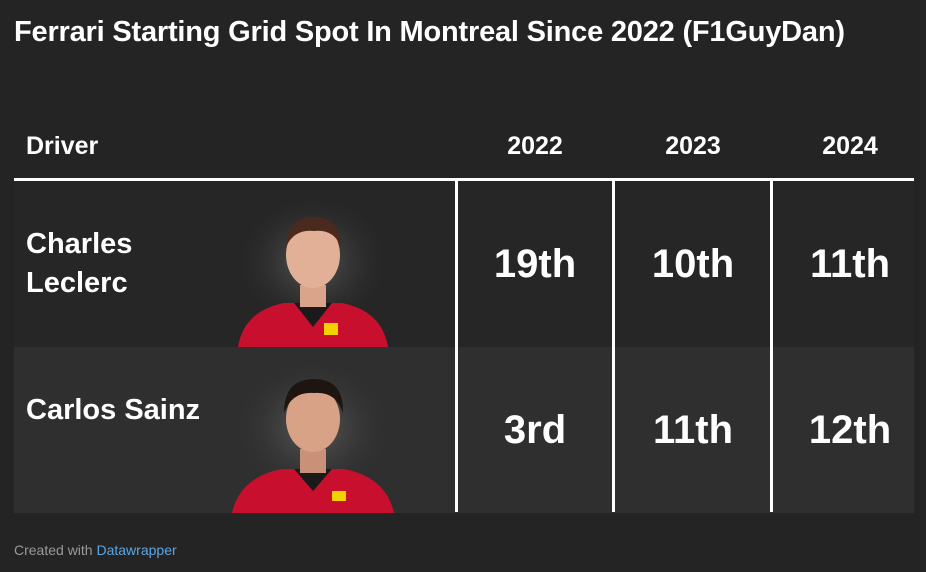  I want to click on cell-2024: 12th, so click(850, 429).